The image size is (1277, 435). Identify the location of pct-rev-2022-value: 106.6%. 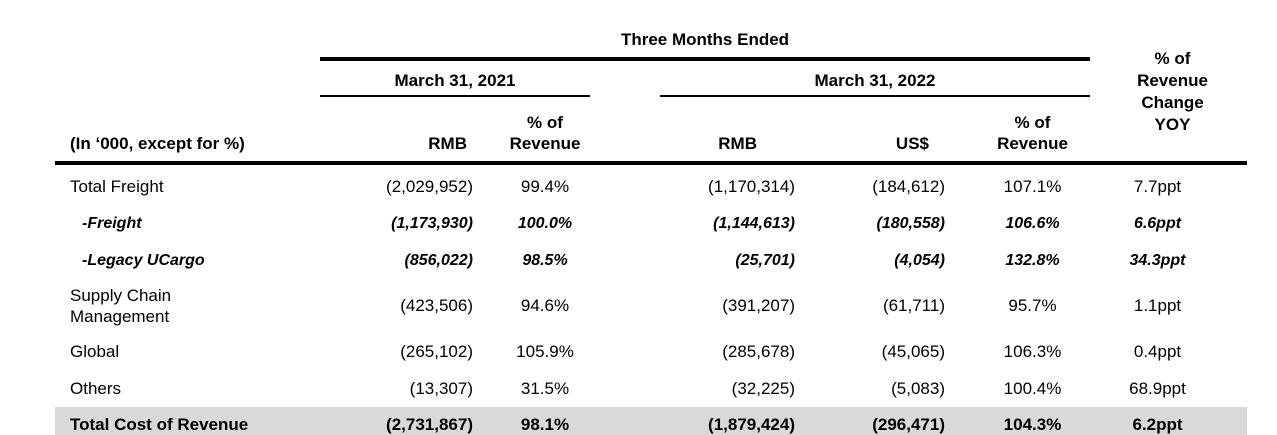
(1032, 223).